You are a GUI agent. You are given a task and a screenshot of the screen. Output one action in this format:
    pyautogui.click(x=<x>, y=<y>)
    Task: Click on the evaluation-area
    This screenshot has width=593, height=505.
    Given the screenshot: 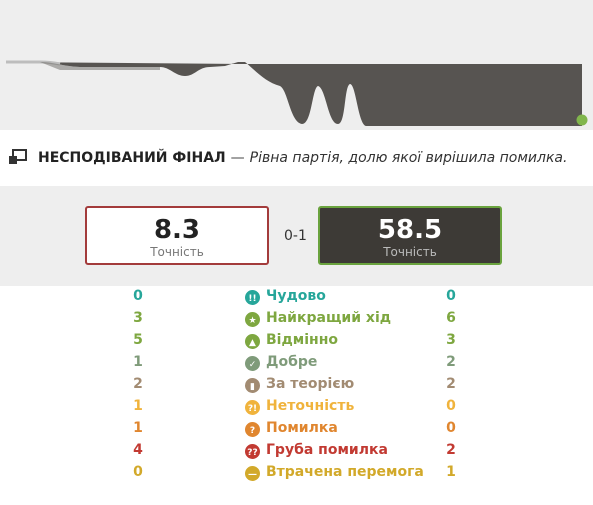 What is the action you would take?
    pyautogui.click(x=294, y=94)
    